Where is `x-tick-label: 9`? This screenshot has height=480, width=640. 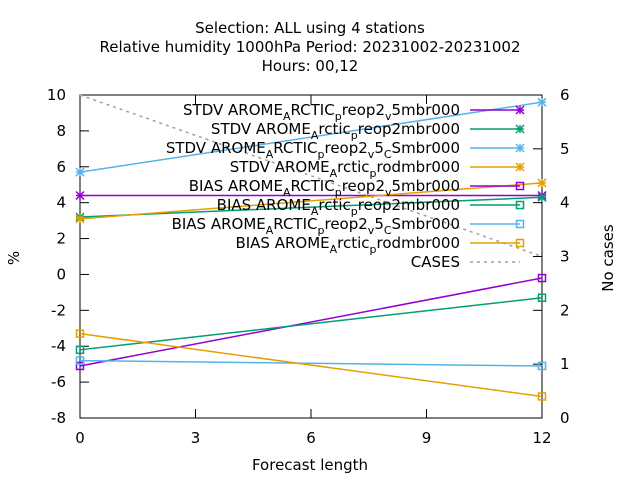
x-tick-label: 9 is located at coordinates (427, 438).